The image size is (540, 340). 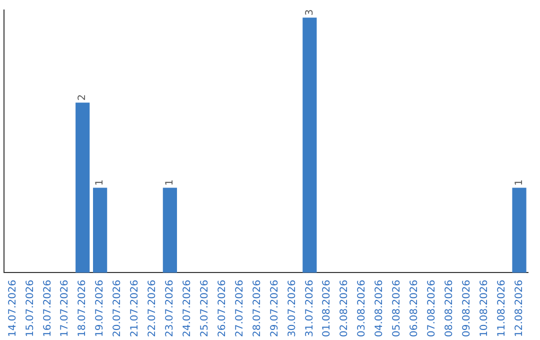 What do you see at coordinates (310, 12) in the screenshot?
I see `data-label: 3` at bounding box center [310, 12].